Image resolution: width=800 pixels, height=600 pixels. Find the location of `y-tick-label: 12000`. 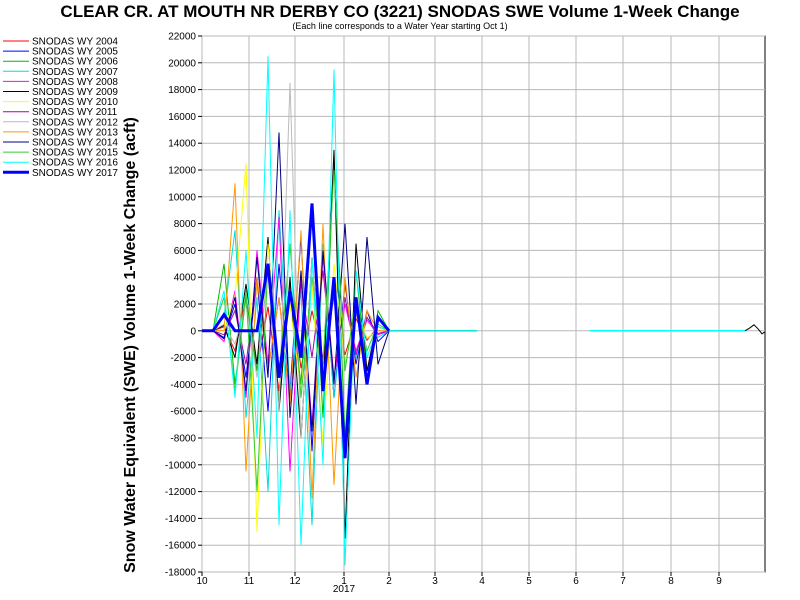

y-tick-label: 12000 is located at coordinates (182, 171).